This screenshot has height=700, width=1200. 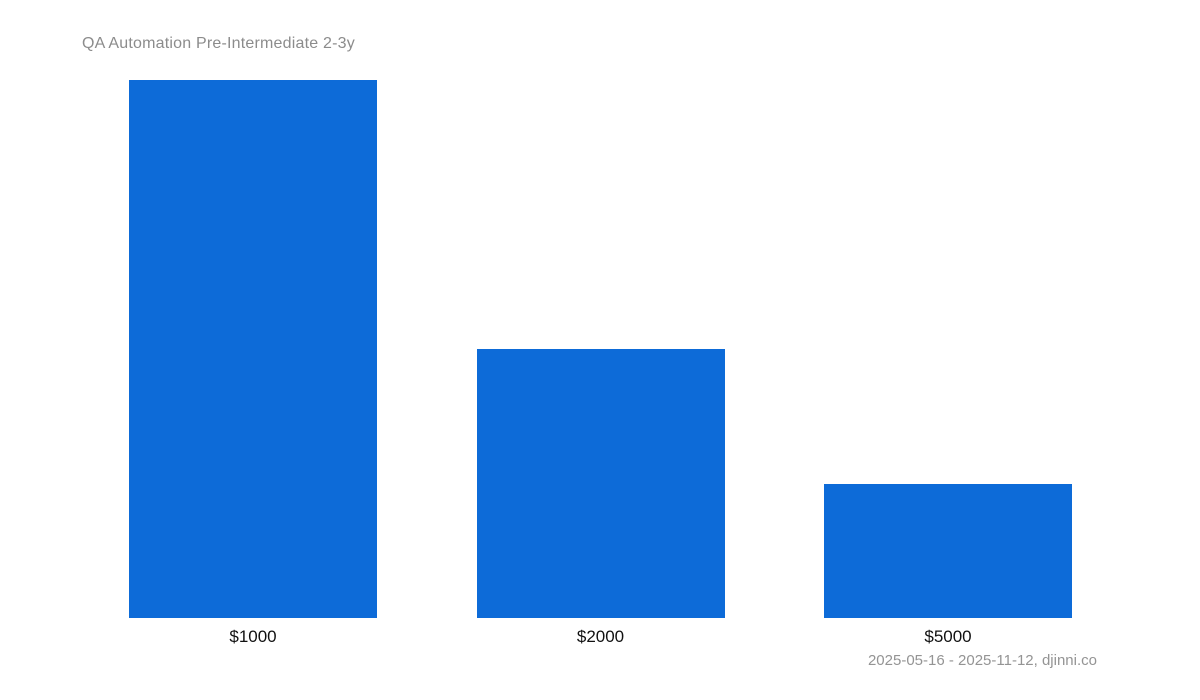 What do you see at coordinates (600, 636) in the screenshot?
I see `x-axis-label: $2000` at bounding box center [600, 636].